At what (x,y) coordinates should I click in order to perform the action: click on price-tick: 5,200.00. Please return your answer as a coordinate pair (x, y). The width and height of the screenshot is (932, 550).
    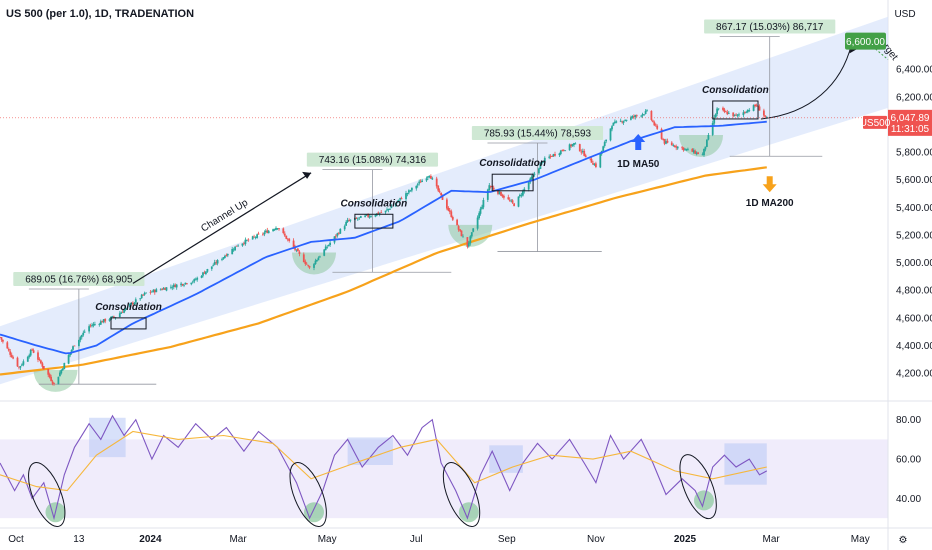
    Looking at the image, I should click on (914, 235).